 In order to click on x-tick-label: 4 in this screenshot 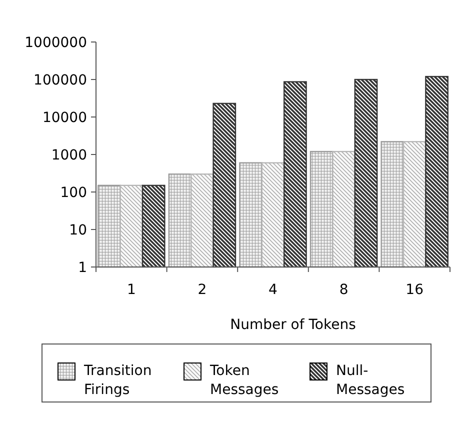, I will do `click(273, 290)`.